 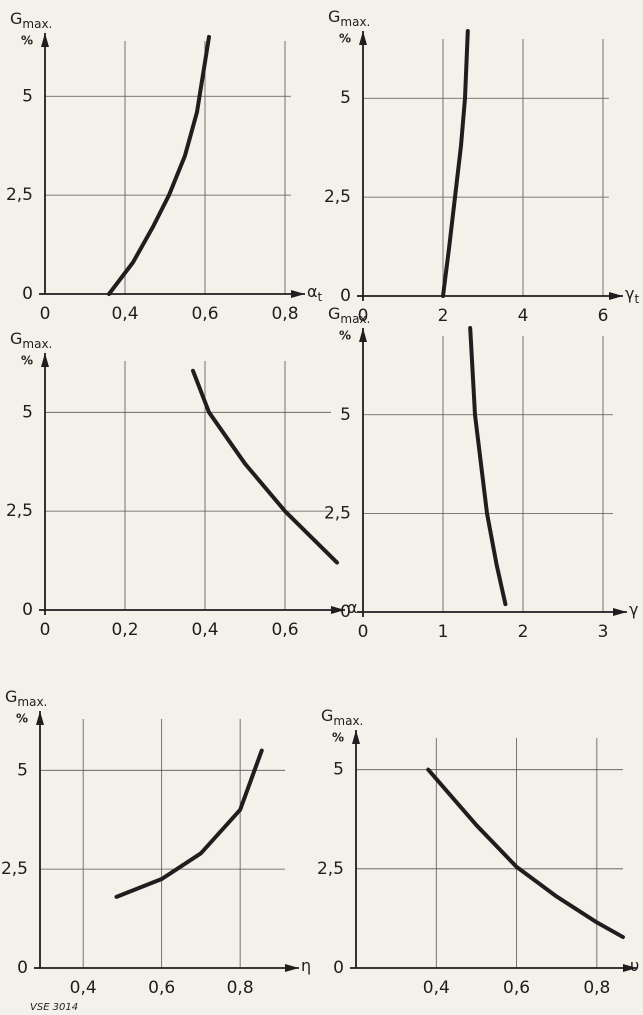 I want to click on x-label: γt, so click(x=632, y=295).